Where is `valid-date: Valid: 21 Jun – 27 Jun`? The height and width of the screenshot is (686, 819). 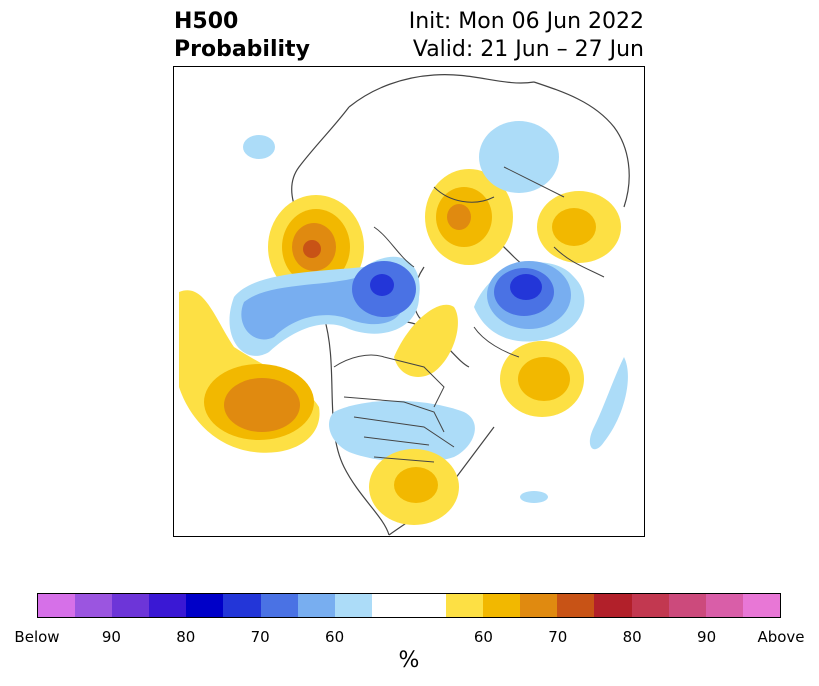 valid-date: Valid: 21 Jun – 27 Jun is located at coordinates (528, 49).